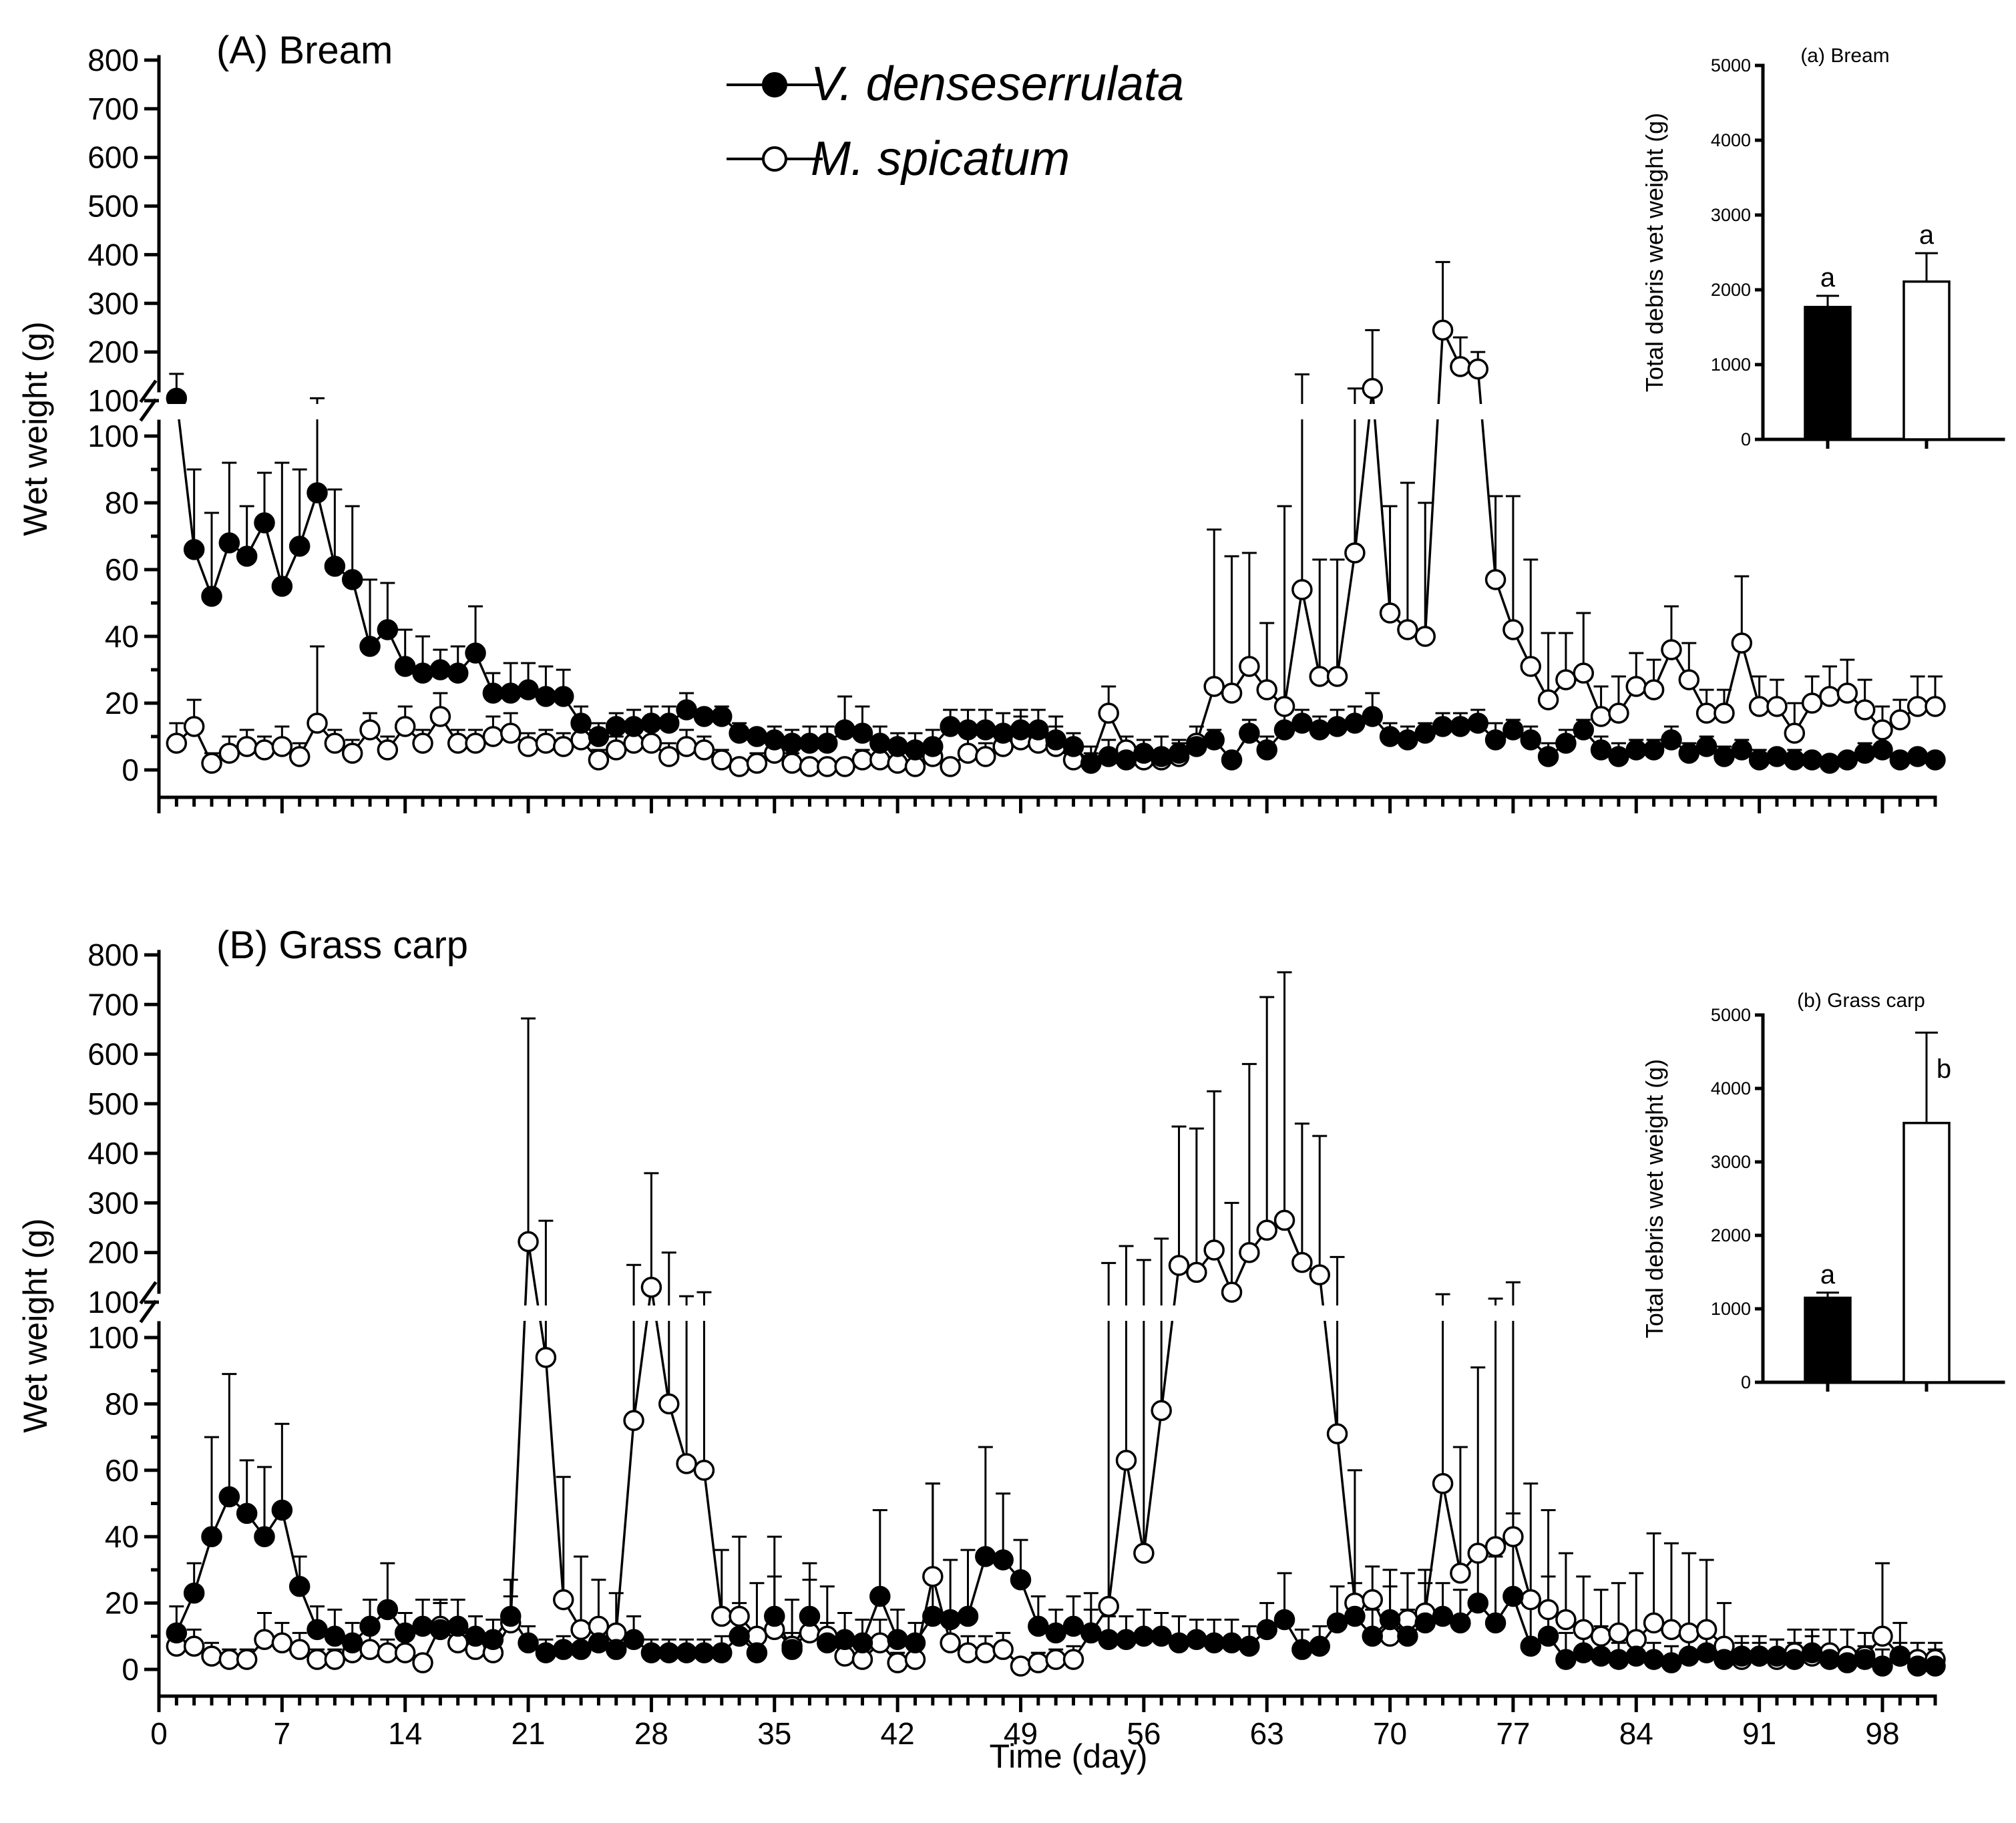  What do you see at coordinates (898, 1733) in the screenshot?
I see `x-tick-label: 42` at bounding box center [898, 1733].